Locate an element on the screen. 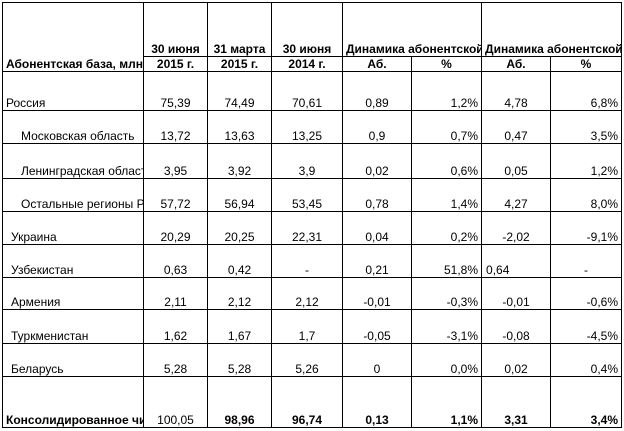  cell-year-abs: 0,47 is located at coordinates (516, 127).